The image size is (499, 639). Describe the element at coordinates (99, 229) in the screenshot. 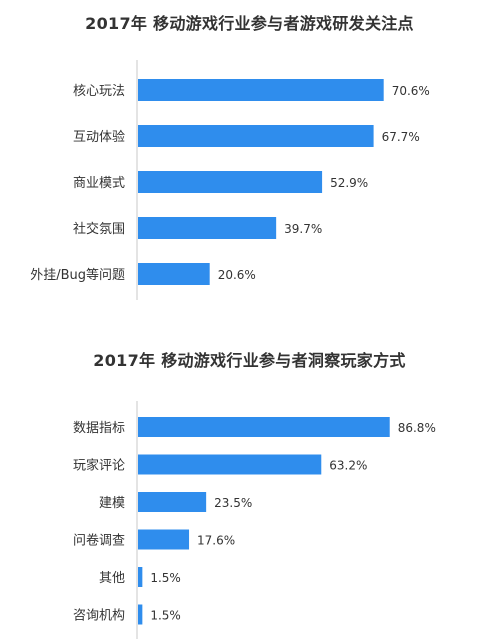

I see `category-label: 社交氛围` at that location.